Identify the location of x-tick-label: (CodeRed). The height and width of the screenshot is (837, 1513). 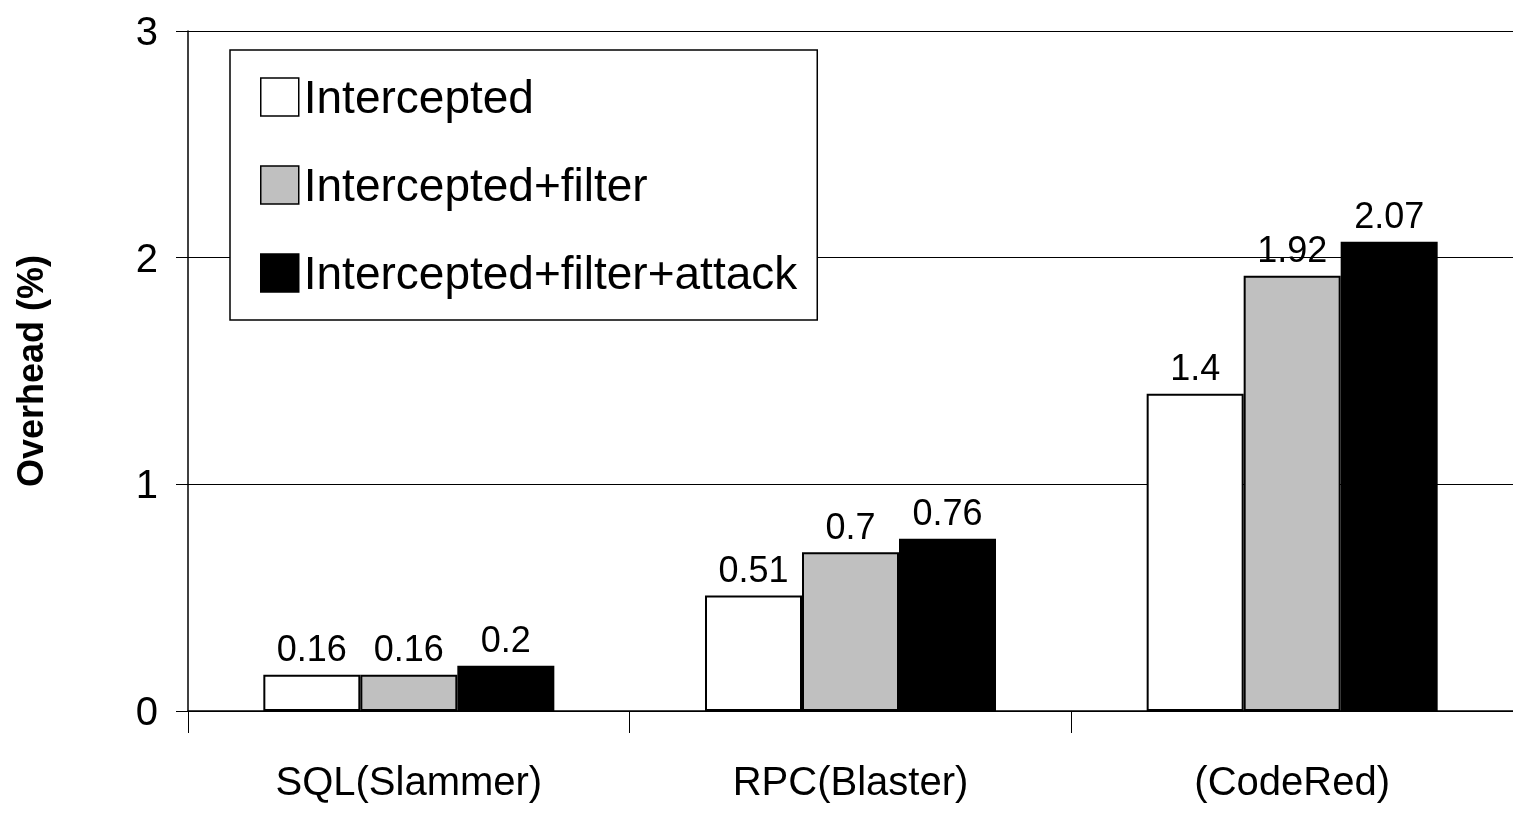
(1292, 781).